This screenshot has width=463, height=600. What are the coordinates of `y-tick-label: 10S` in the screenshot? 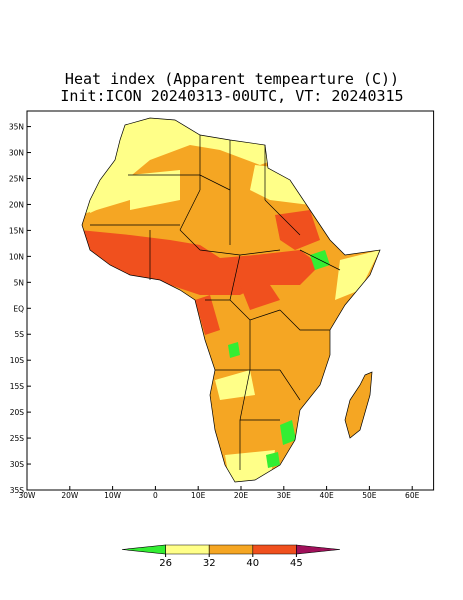 It's located at (17, 360).